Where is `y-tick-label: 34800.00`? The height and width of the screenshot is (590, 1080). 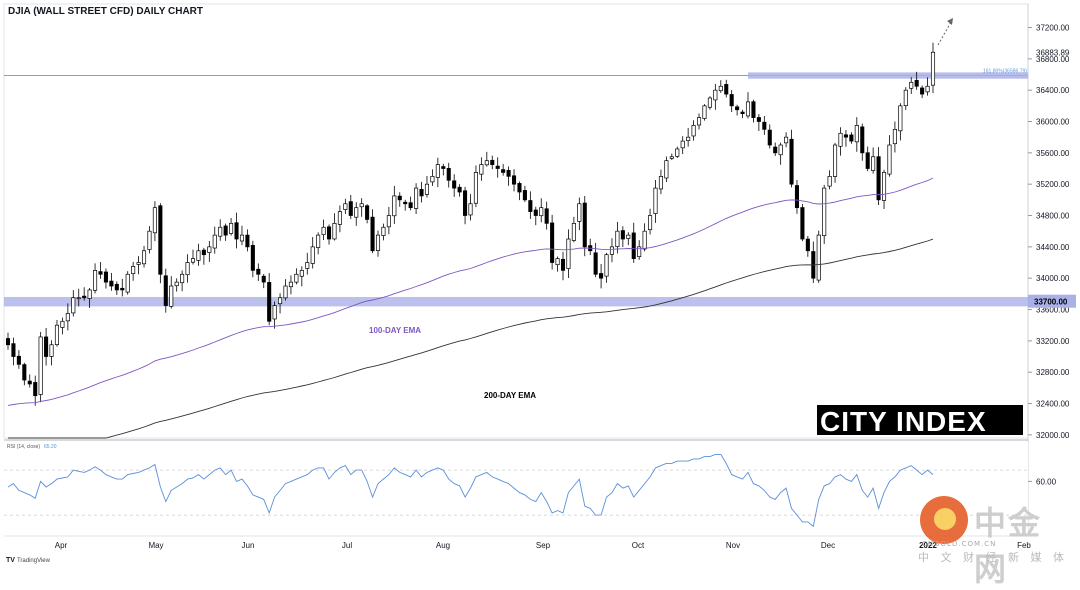 y-tick-label: 34800.00 is located at coordinates (1053, 216).